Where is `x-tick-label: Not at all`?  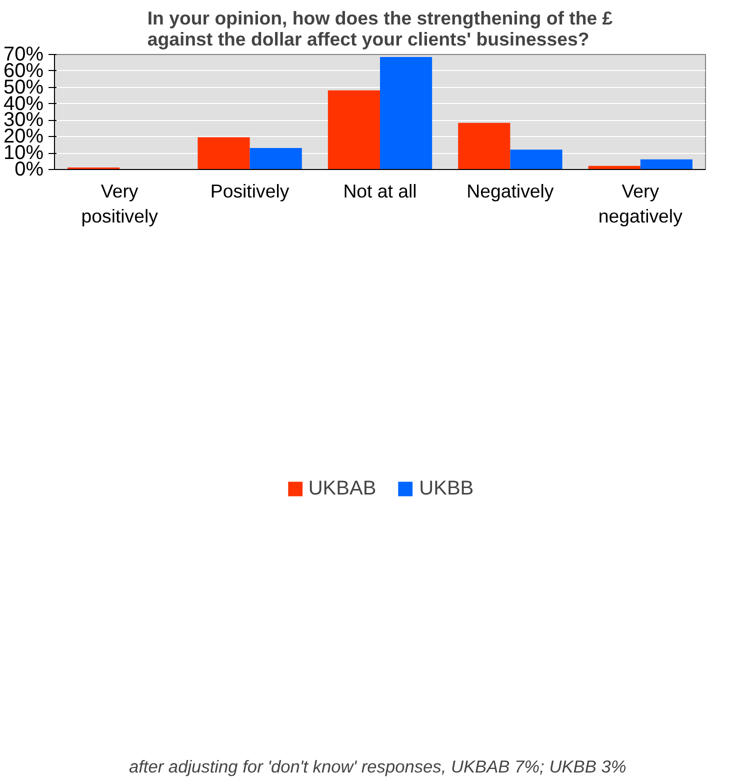
x-tick-label: Not at all is located at coordinates (380, 191).